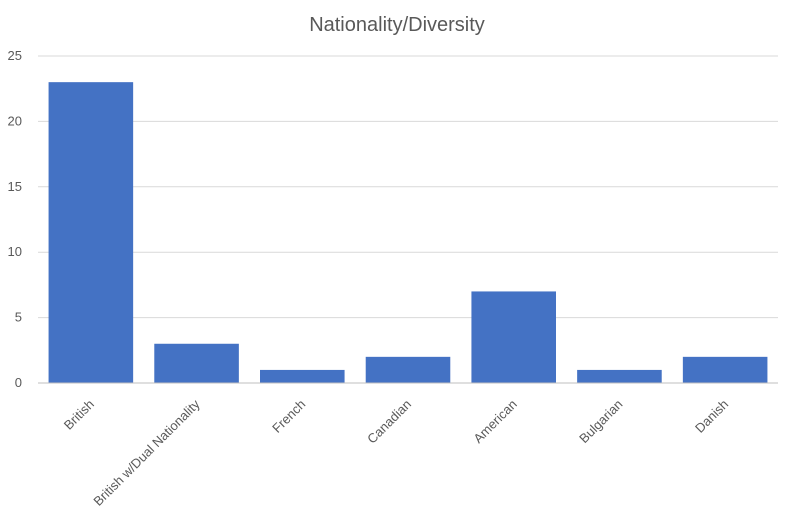 Image resolution: width=793 pixels, height=528 pixels. What do you see at coordinates (397, 25) in the screenshot?
I see `chart-title: Nationality/Diversity` at bounding box center [397, 25].